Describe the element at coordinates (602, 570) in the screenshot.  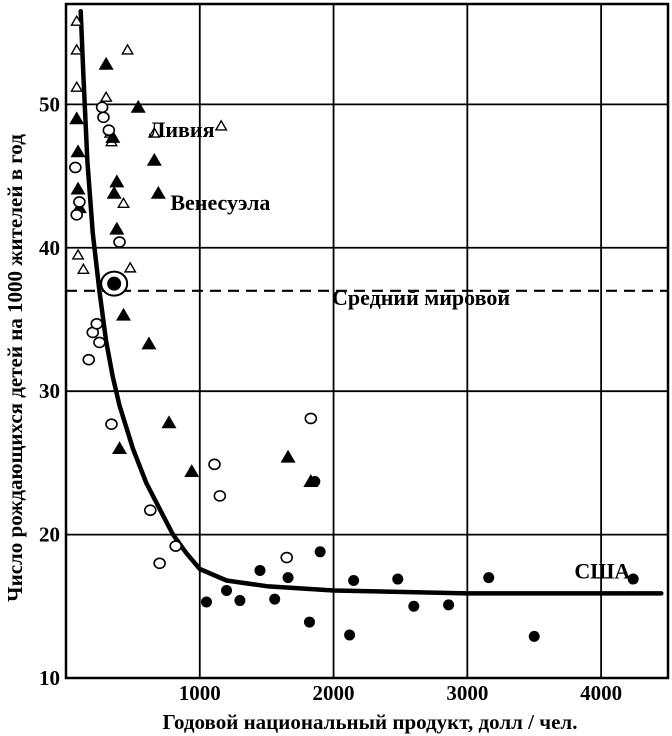
I see `annotation-label: США` at that location.